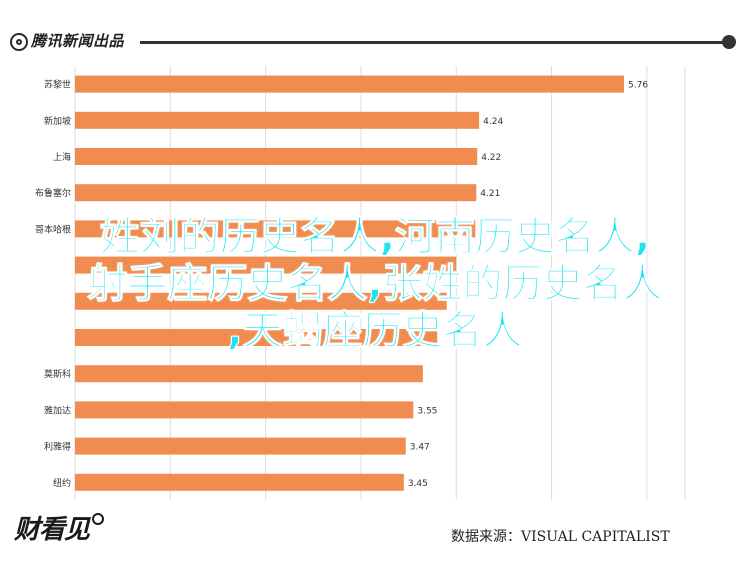 This screenshot has height=575, width=750. I want to click on brand-suffix: 出品, so click(109, 41).